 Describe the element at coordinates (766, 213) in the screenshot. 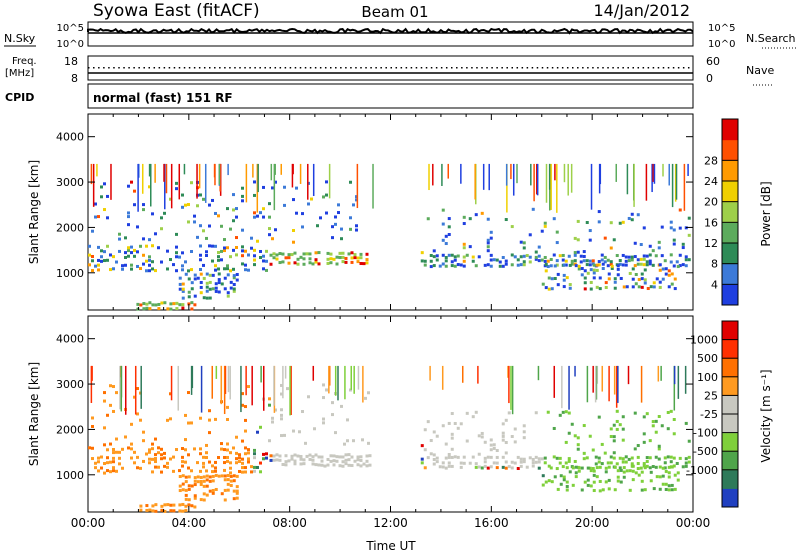

I see `power-colorbar-label: Power [dB]` at that location.